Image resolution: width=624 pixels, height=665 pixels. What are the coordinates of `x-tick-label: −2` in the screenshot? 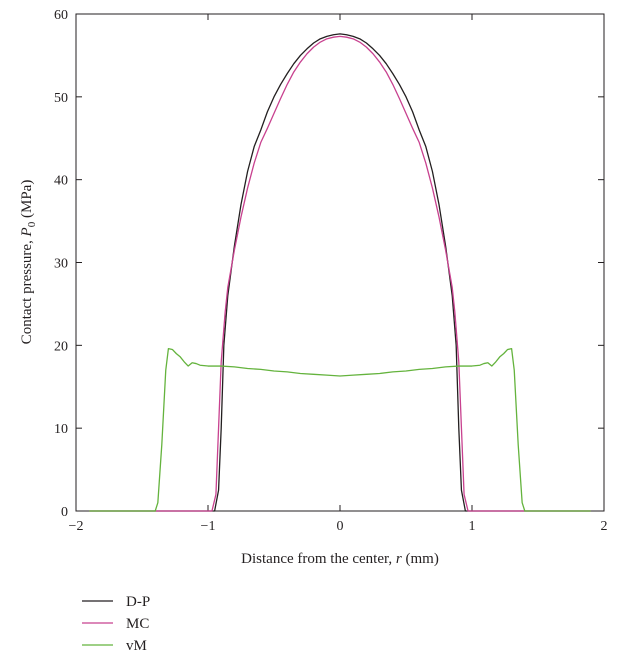 It's located at (76, 526).